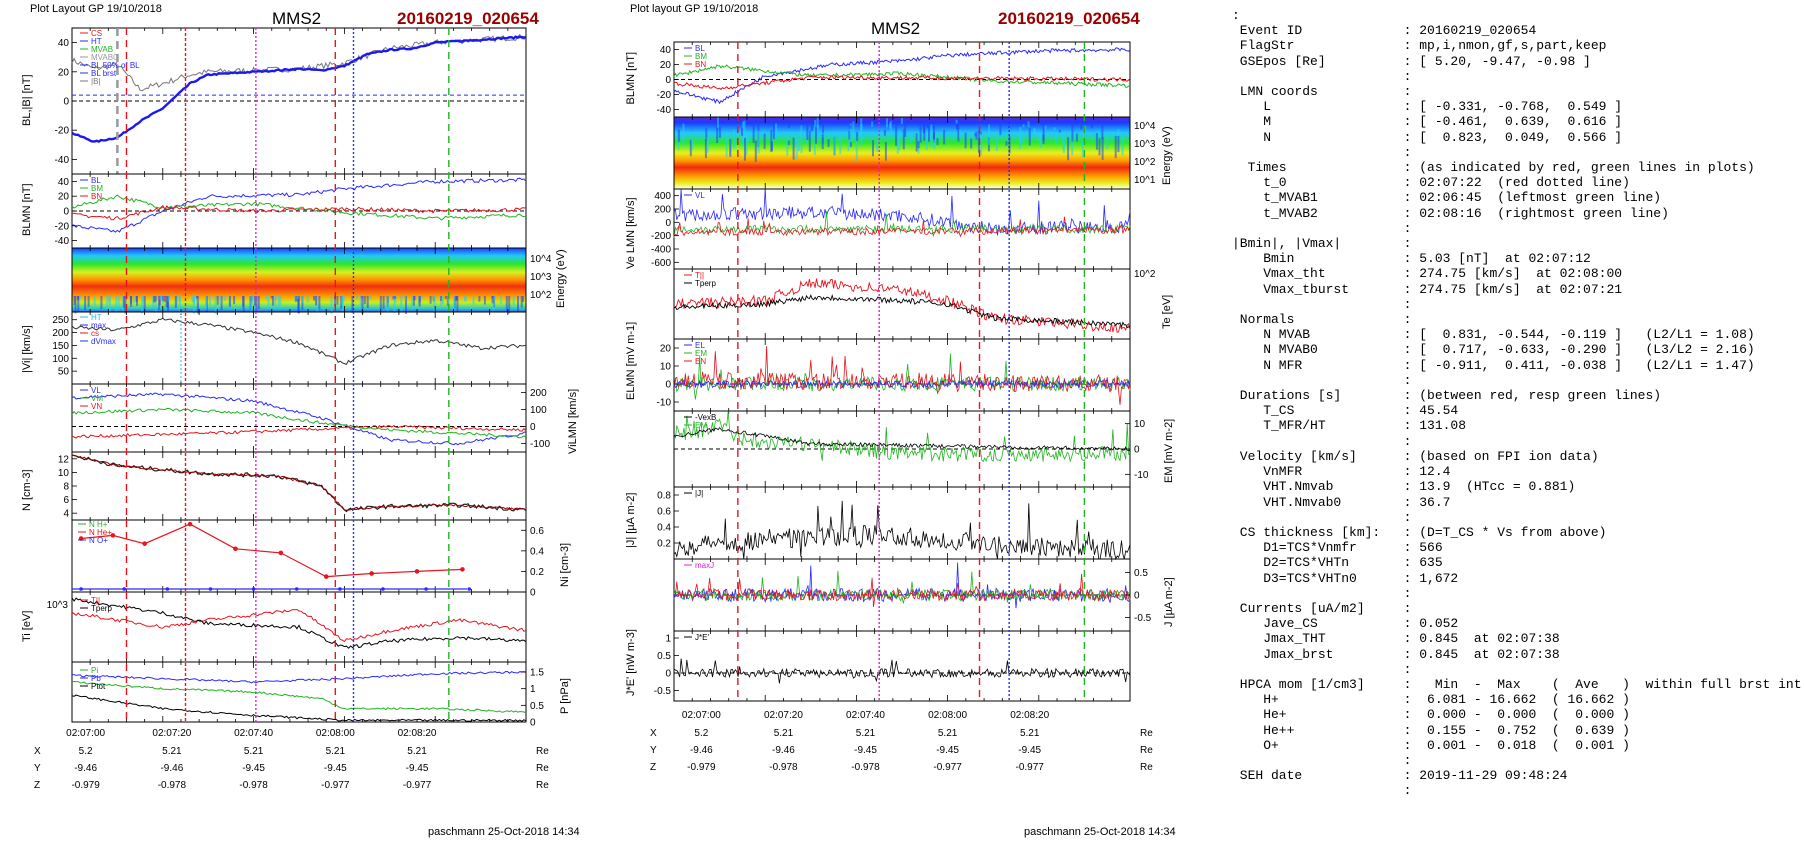 The image size is (1804, 841). What do you see at coordinates (700, 64) in the screenshot?
I see `legend-label: BN` at bounding box center [700, 64].